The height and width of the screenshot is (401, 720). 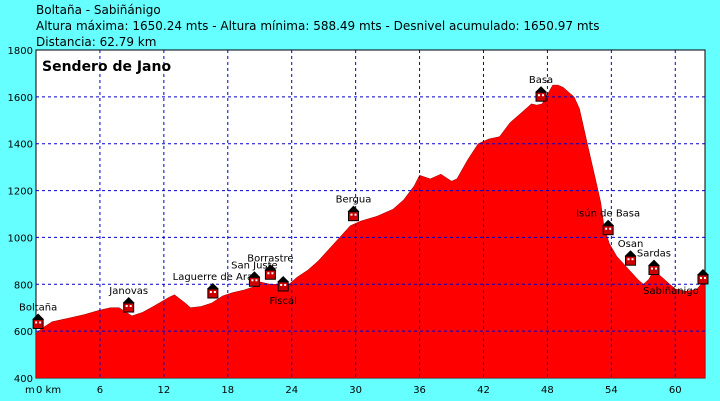 What do you see at coordinates (654, 254) in the screenshot?
I see `place-label: Sardas` at bounding box center [654, 254].